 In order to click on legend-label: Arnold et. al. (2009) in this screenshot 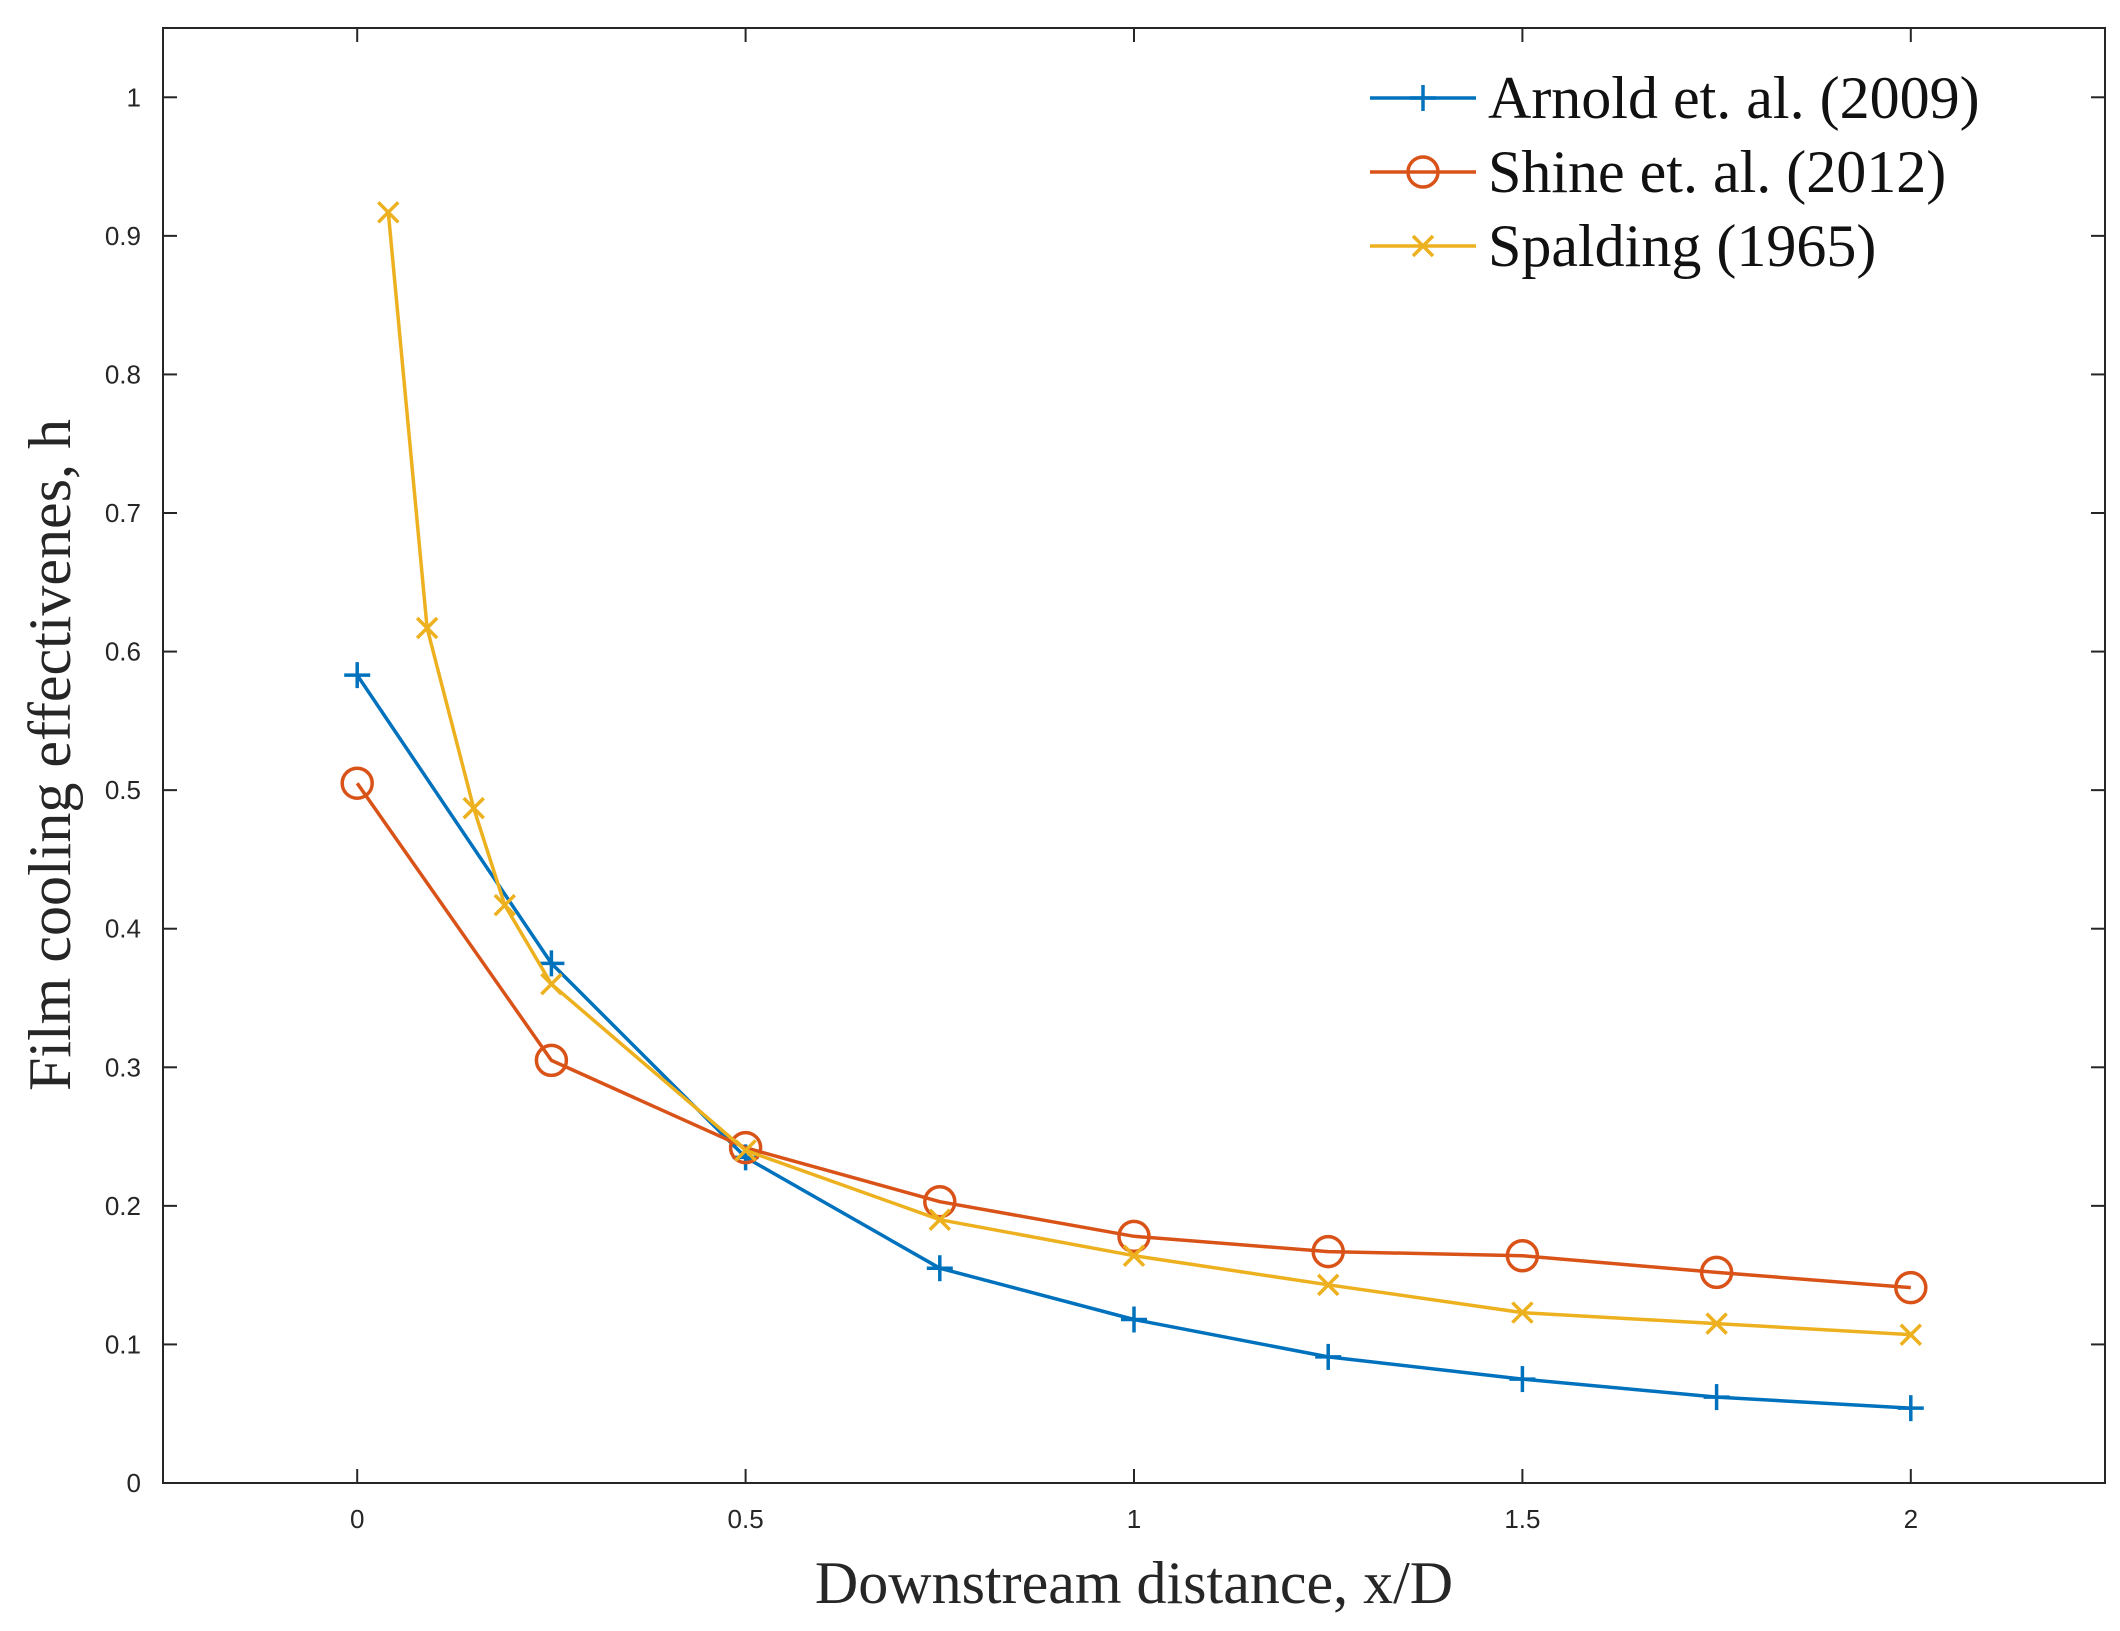, I will do `click(1734, 98)`.